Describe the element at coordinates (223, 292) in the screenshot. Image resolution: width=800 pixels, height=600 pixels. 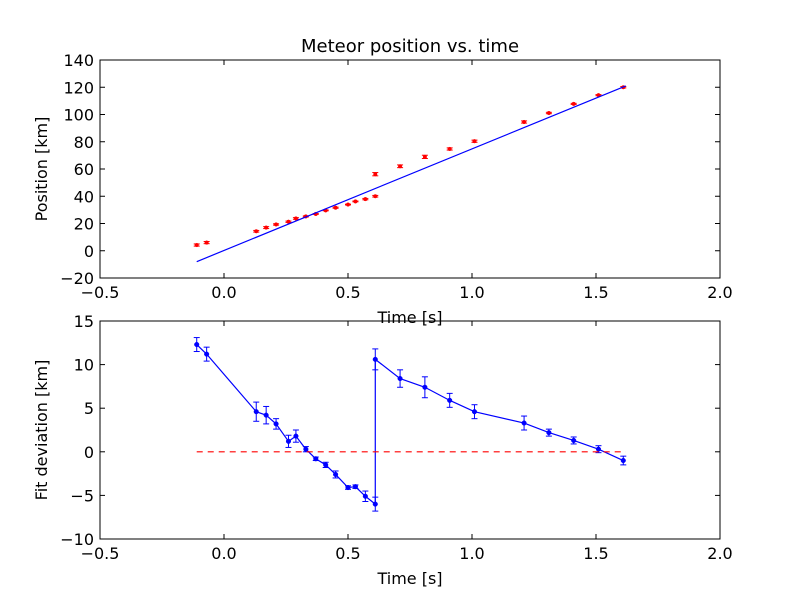
I see `position-x-tick-label: 0.0` at that location.